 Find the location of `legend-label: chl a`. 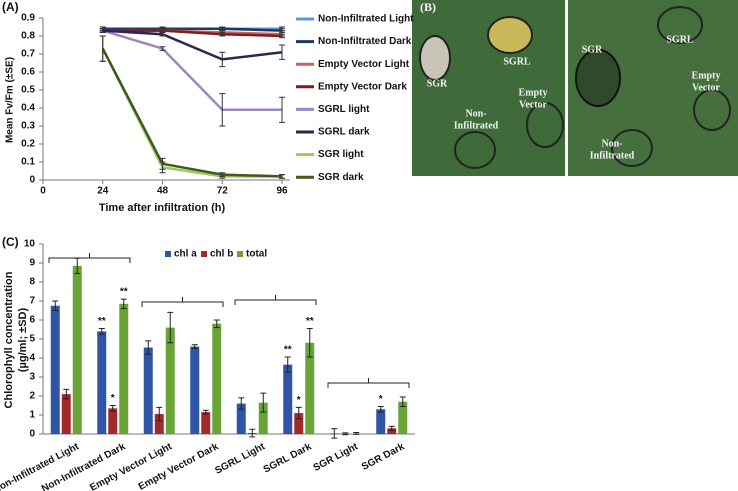

legend-label: chl a is located at coordinates (185, 254).